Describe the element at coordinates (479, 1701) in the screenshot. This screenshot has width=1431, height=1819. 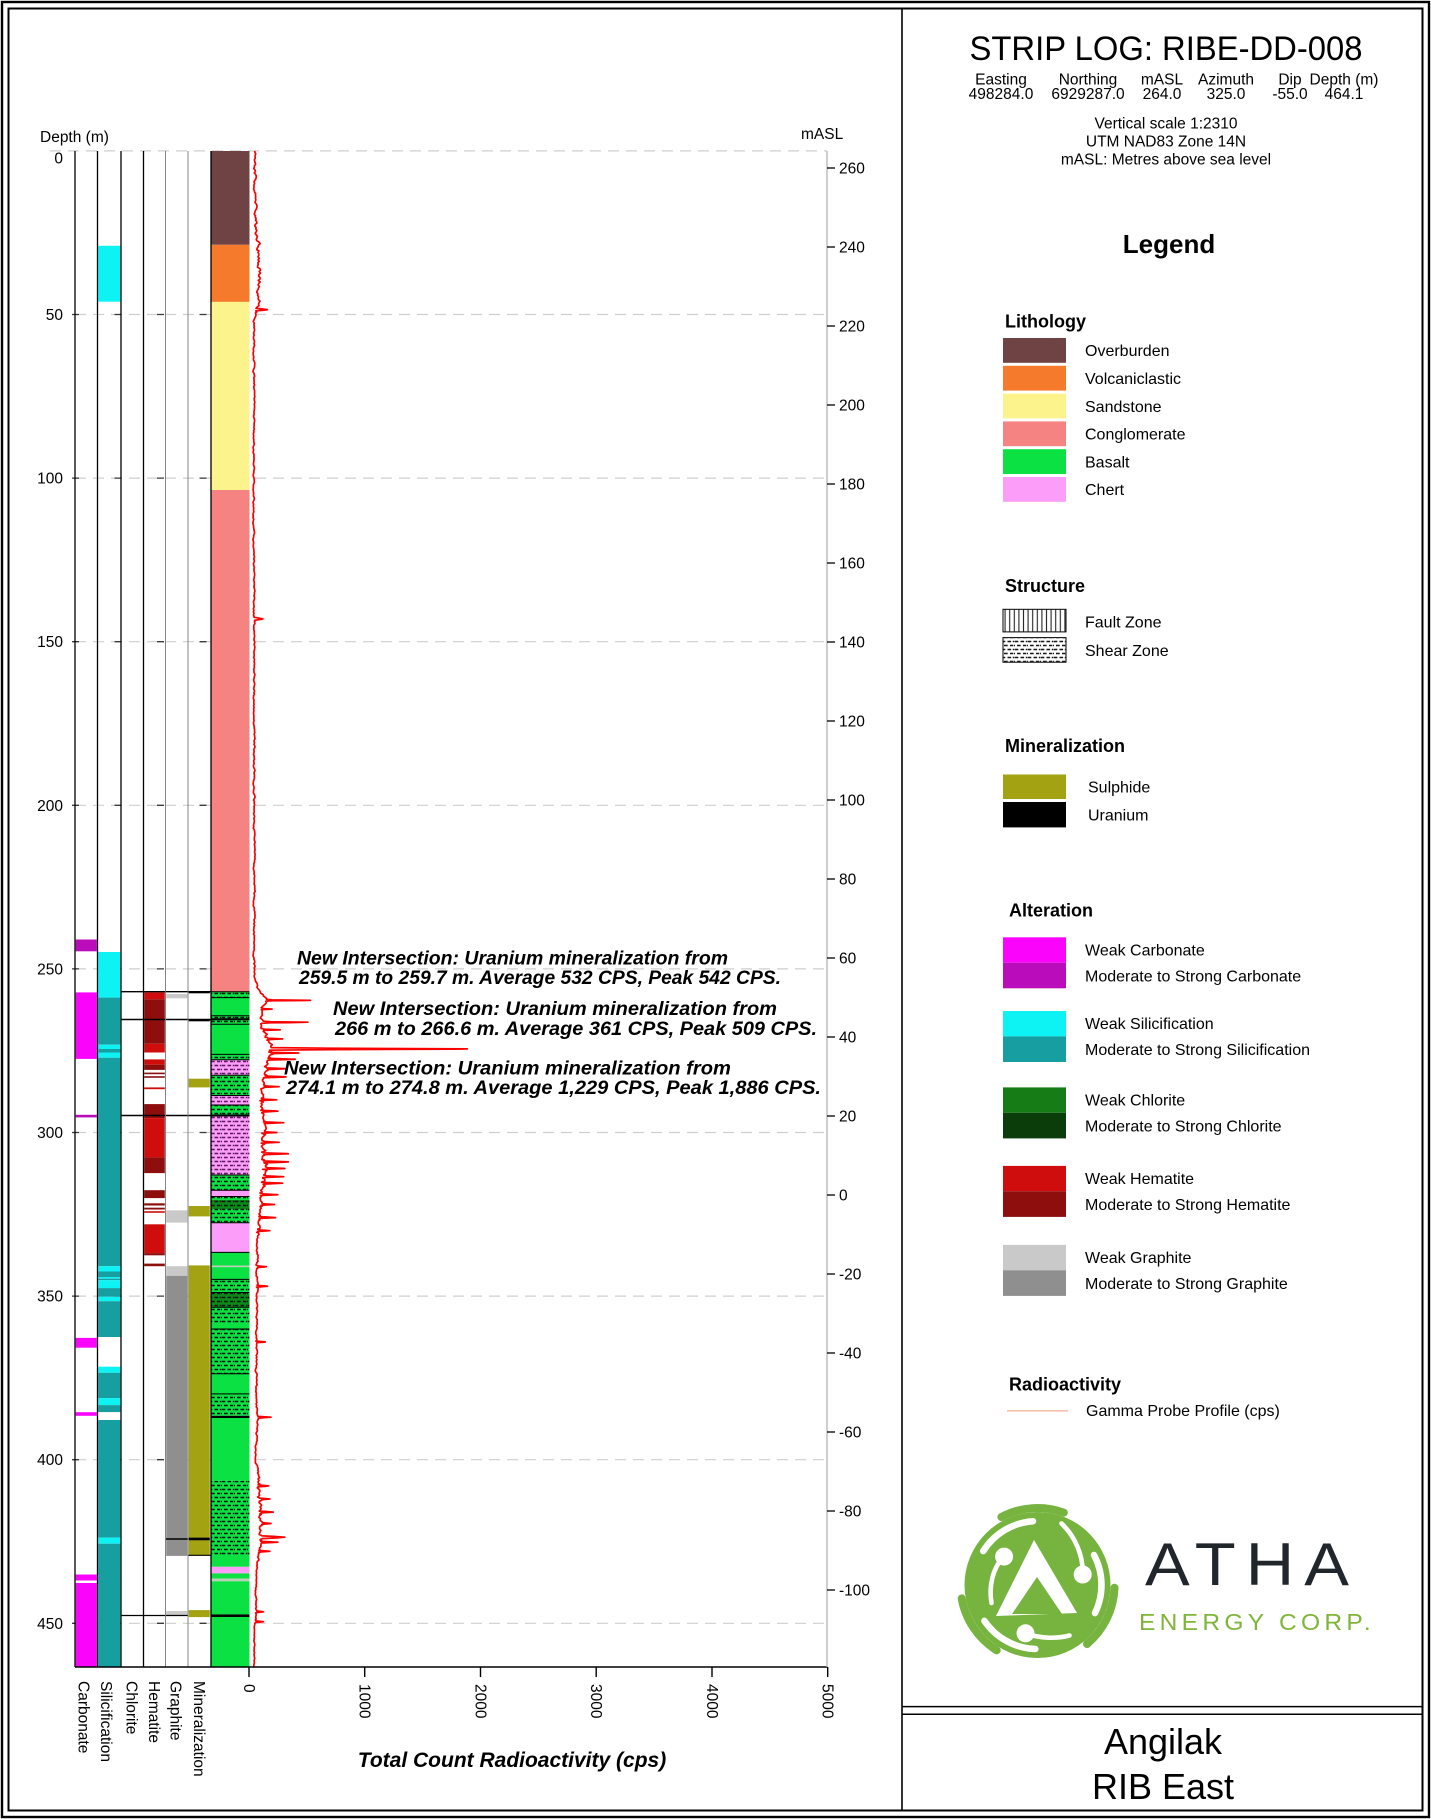
I see `svg-text: 2000` at that location.